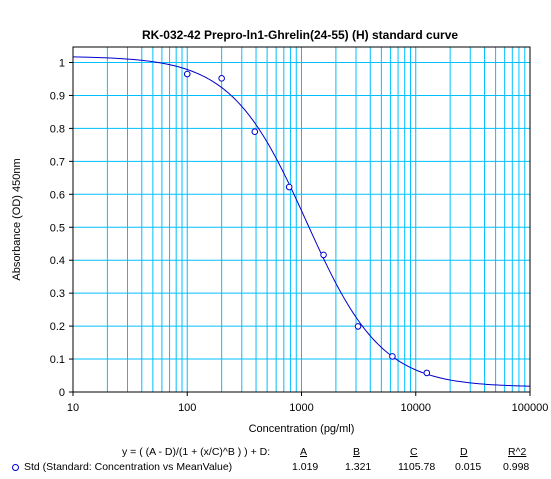 This screenshot has width=551, height=479. I want to click on y-tick-label: 0.5, so click(57, 228).